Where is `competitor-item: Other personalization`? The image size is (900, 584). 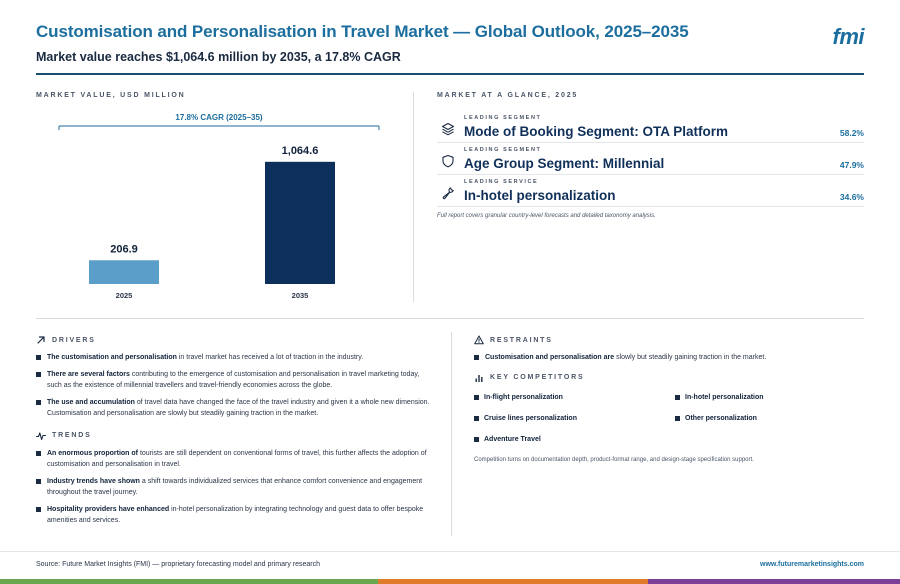
competitor-item: Other personalization is located at coordinates (769, 418).